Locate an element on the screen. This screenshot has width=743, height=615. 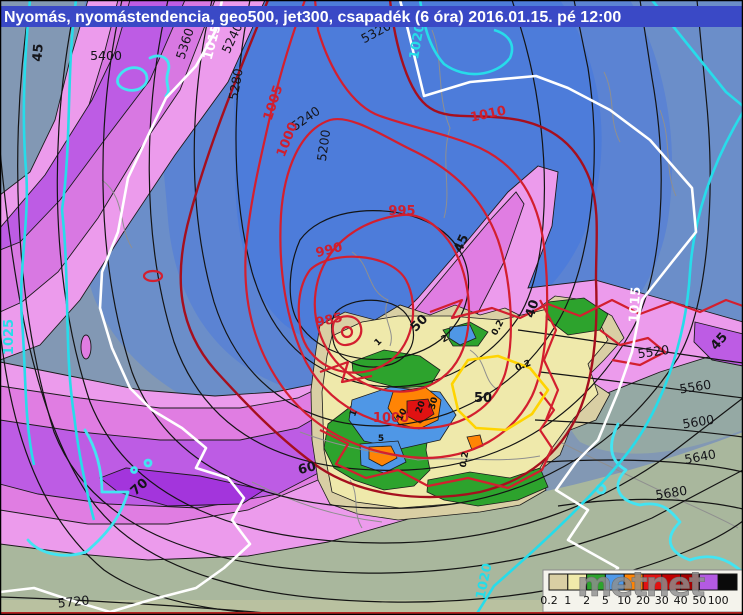
contour-label: 50 is located at coordinates (483, 398).